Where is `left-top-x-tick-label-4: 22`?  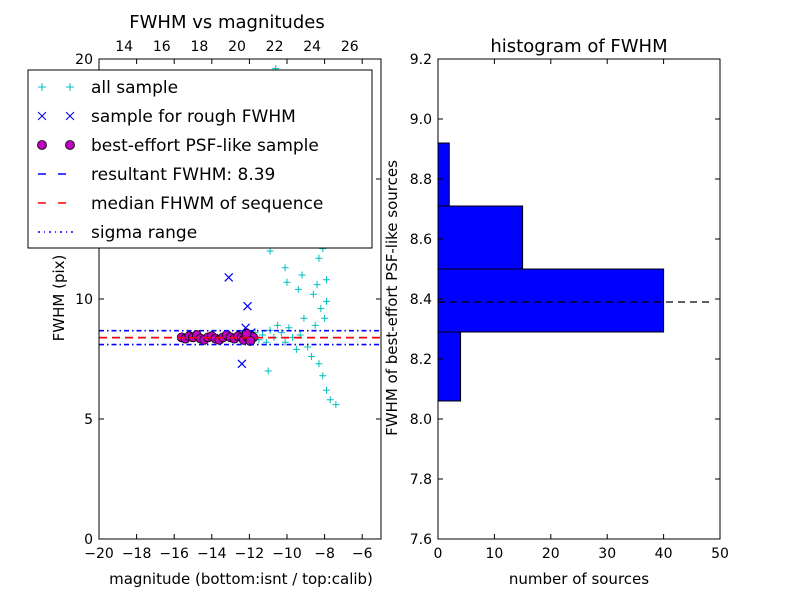 left-top-x-tick-label-4: 22 is located at coordinates (275, 47).